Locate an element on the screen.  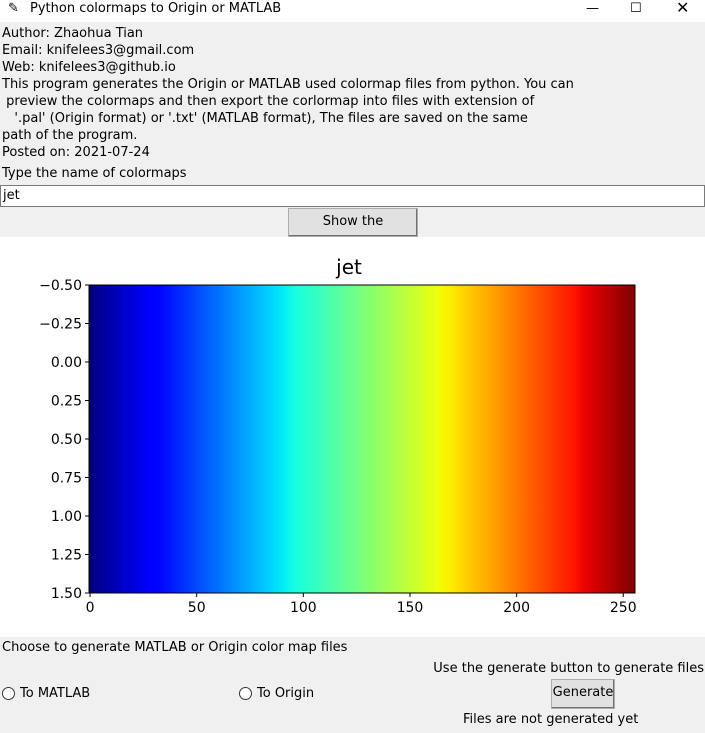
info-line: Email: knifelees3@gmail.com is located at coordinates (98, 50).